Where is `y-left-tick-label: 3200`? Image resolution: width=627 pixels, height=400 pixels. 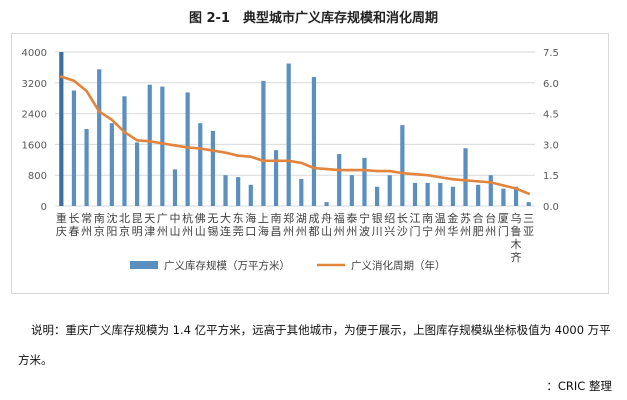
y-left-tick-label: 3200 is located at coordinates (34, 84).